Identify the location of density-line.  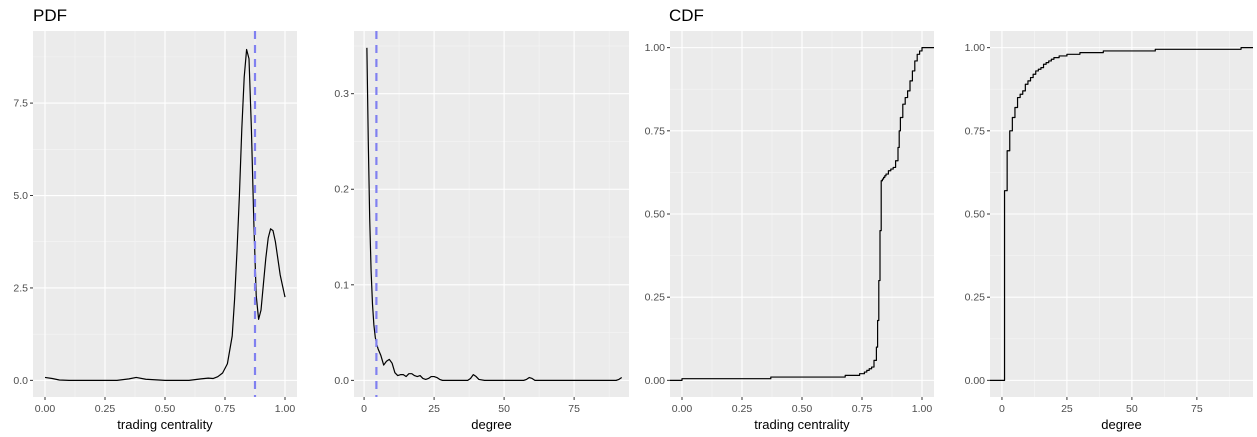
(165, 214).